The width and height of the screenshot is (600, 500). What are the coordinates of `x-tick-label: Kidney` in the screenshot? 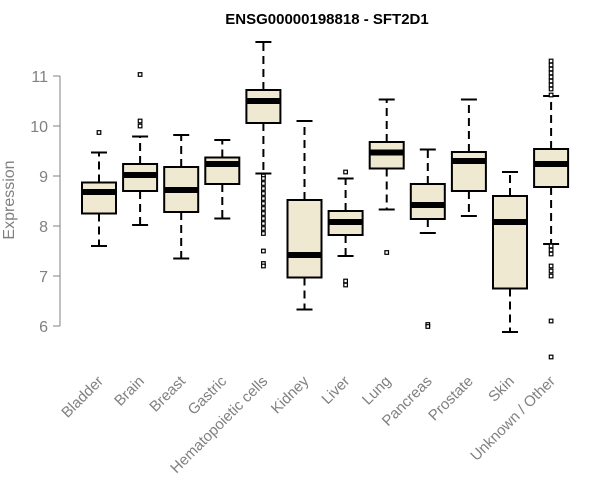 It's located at (290, 394).